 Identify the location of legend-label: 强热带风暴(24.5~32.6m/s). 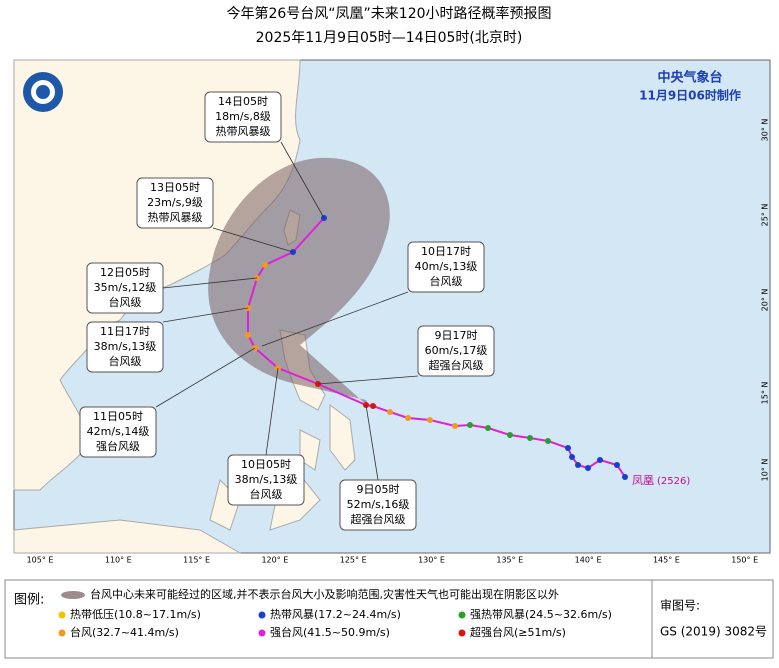
(541, 614).